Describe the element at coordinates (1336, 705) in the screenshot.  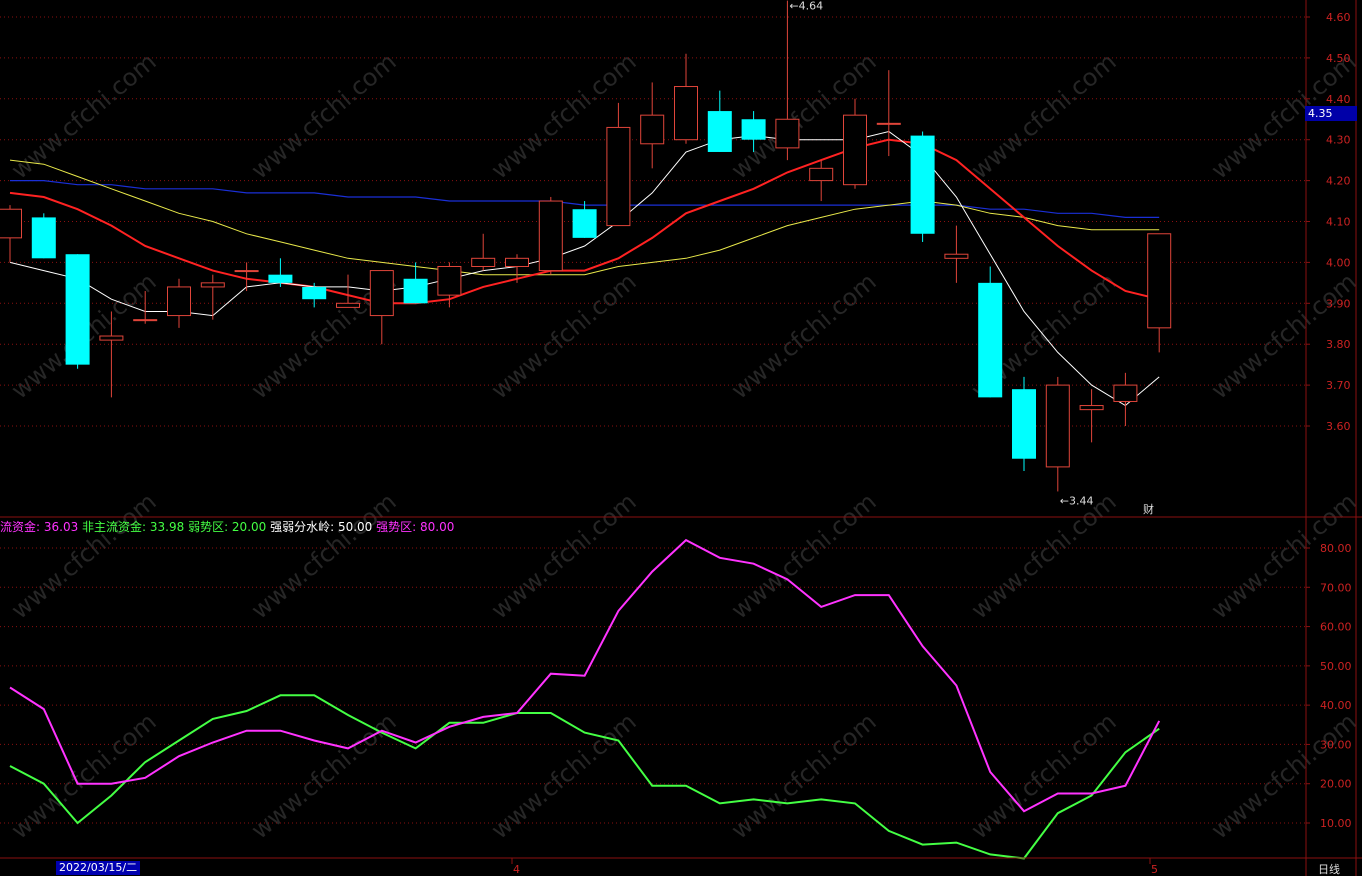
I see `indicator-tick-label: 40.00` at that location.